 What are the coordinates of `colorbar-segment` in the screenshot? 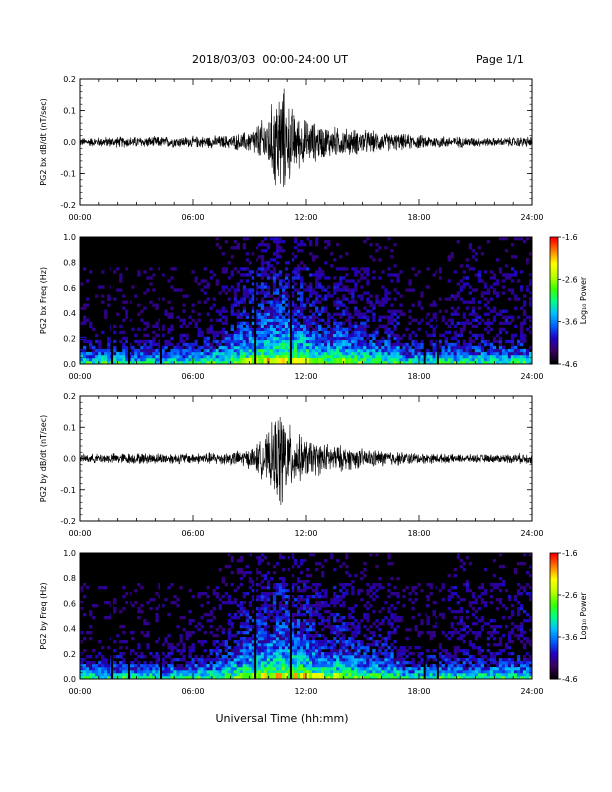 It's located at (554, 331).